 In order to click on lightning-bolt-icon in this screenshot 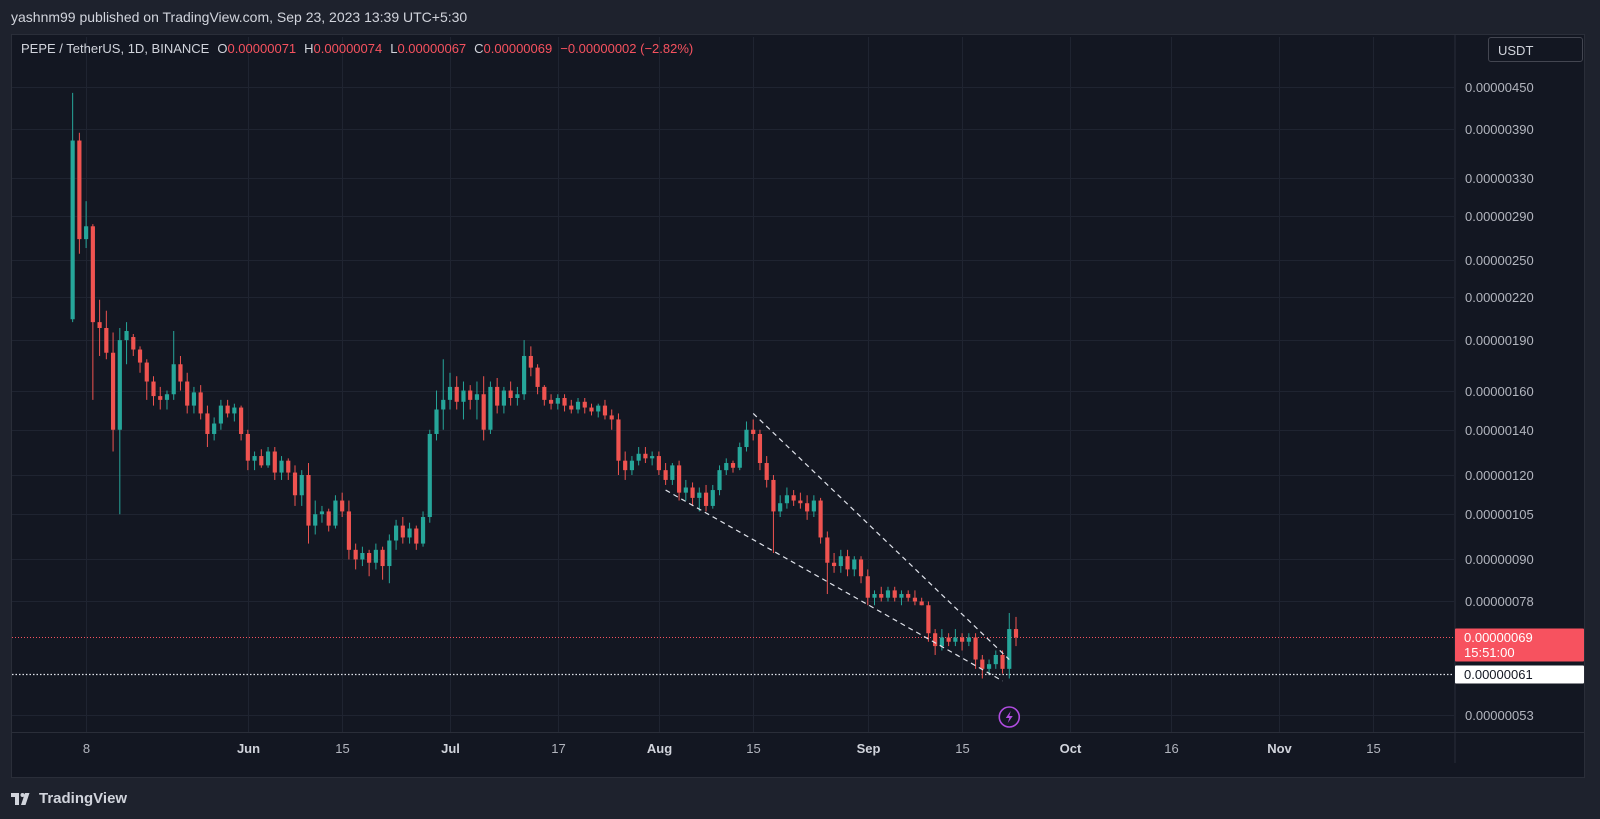, I will do `click(1009, 717)`.